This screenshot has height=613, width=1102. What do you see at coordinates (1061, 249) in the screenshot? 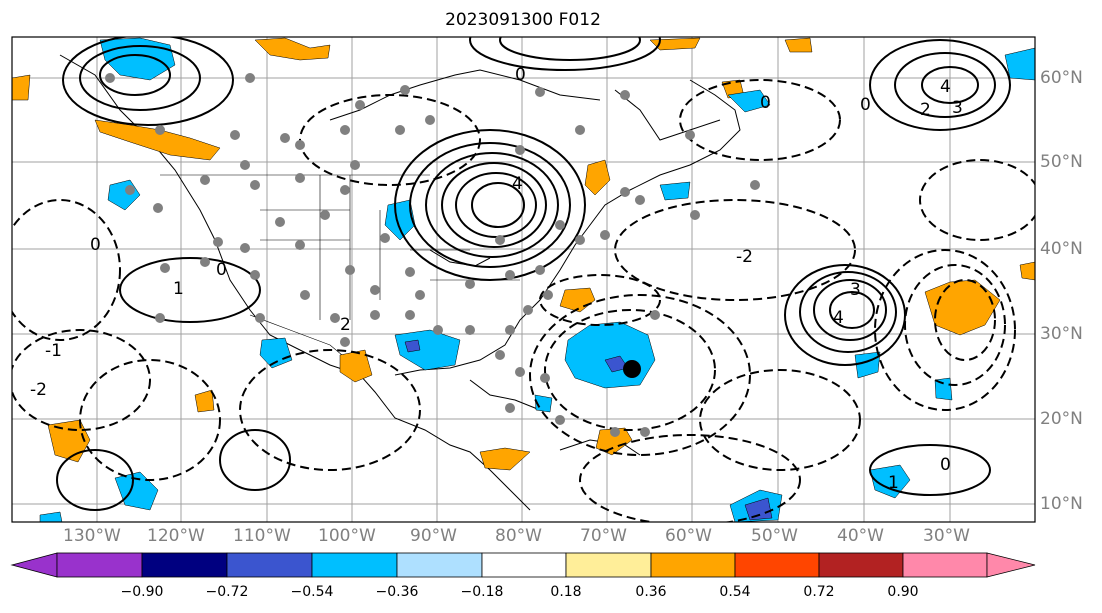
I see `lat-label-40n: 40°N` at bounding box center [1061, 249].